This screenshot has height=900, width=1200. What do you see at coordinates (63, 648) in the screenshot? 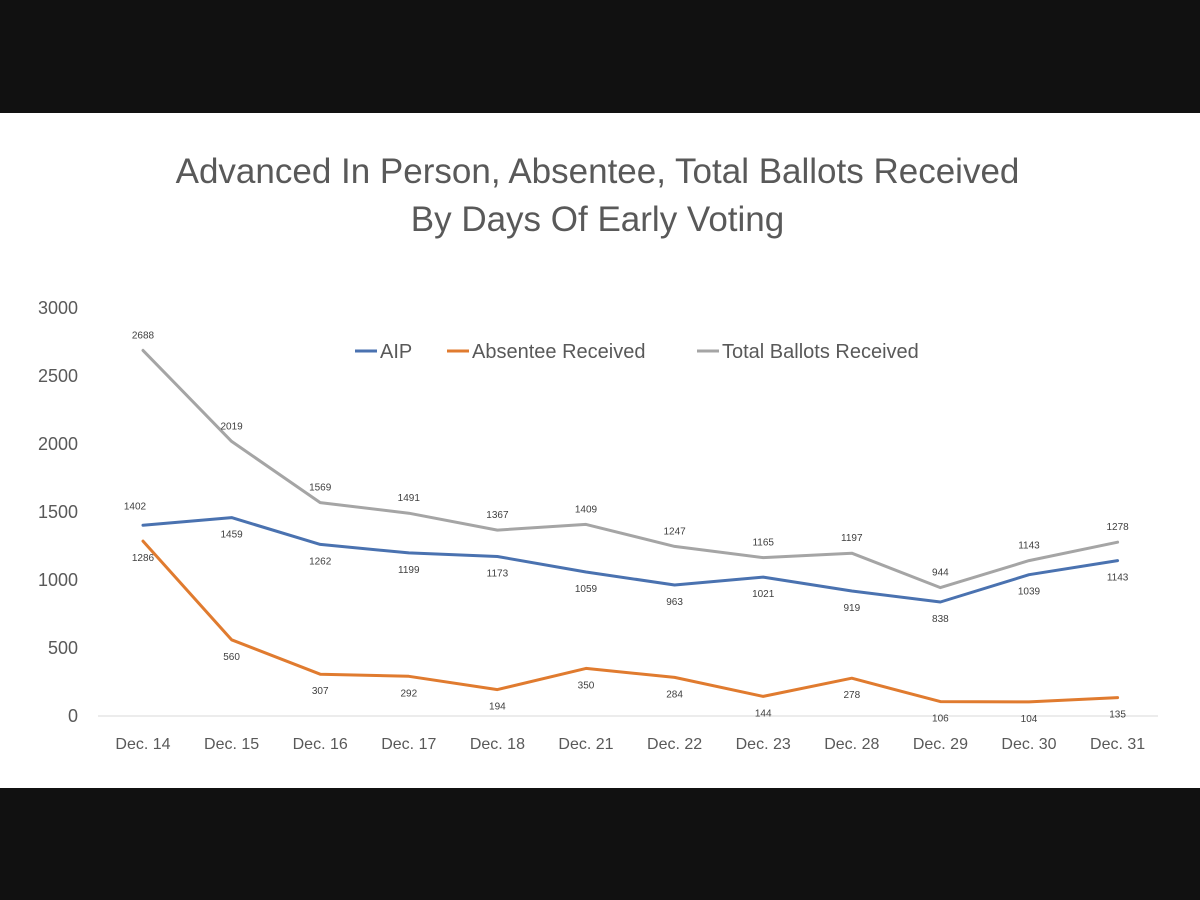
I see `y-tick-label: 500` at bounding box center [63, 648].